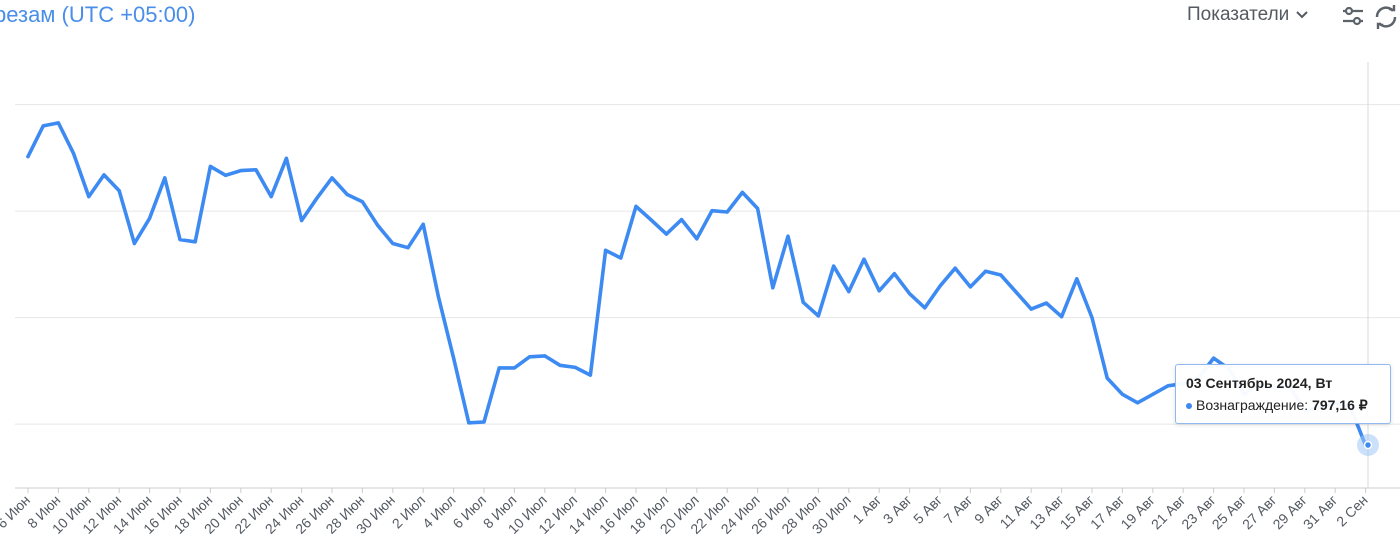 This screenshot has height=556, width=1400. I want to click on x-tick-label: 2 Июл, so click(409, 512).